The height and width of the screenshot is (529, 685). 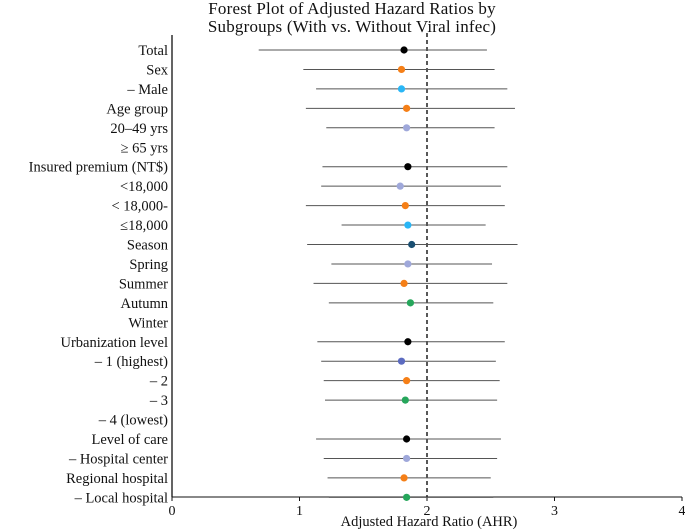 What do you see at coordinates (145, 148) in the screenshot?
I see `row-label: ≥ 65 yrs` at bounding box center [145, 148].